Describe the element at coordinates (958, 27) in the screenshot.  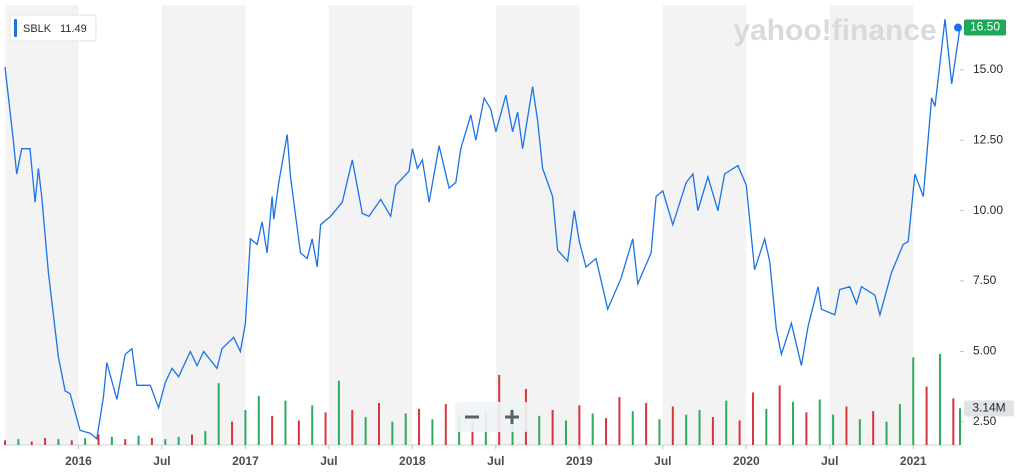
I see `current-price-dot` at that location.